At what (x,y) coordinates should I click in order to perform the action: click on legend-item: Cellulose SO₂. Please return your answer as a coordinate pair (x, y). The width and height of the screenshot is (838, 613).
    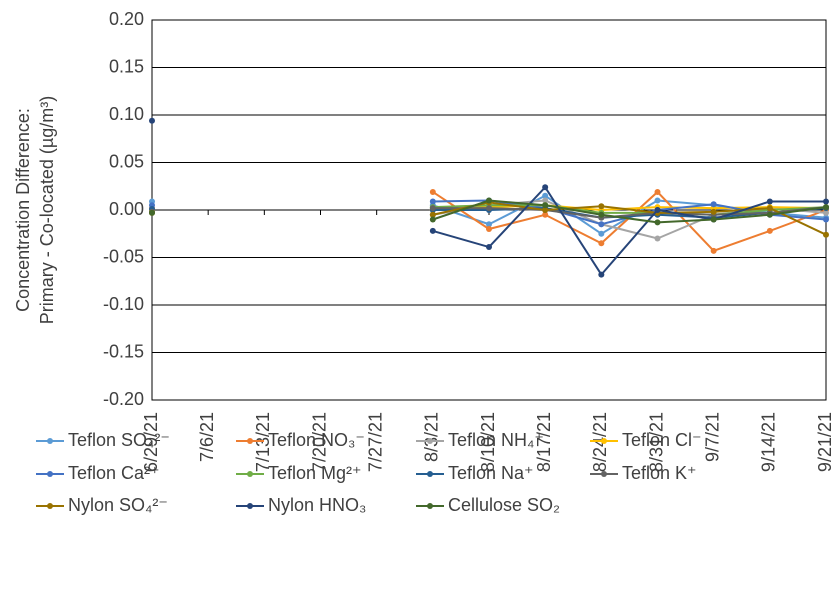
    Looking at the image, I should click on (488, 505).